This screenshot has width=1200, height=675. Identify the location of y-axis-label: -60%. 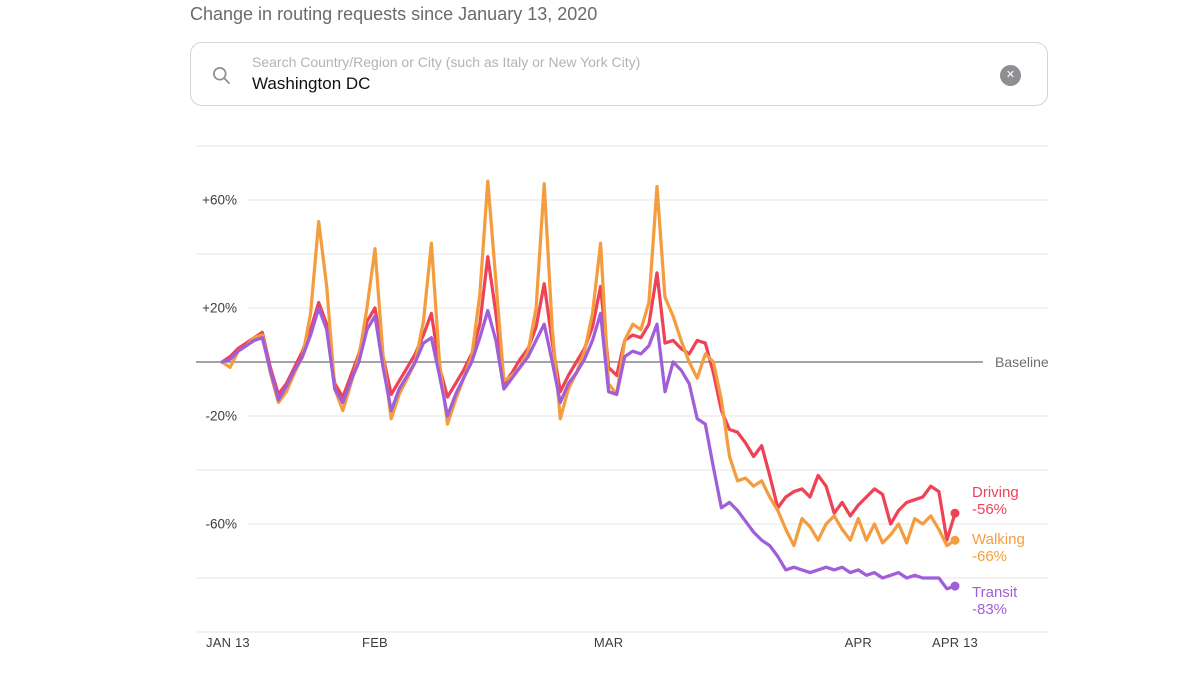
(221, 524).